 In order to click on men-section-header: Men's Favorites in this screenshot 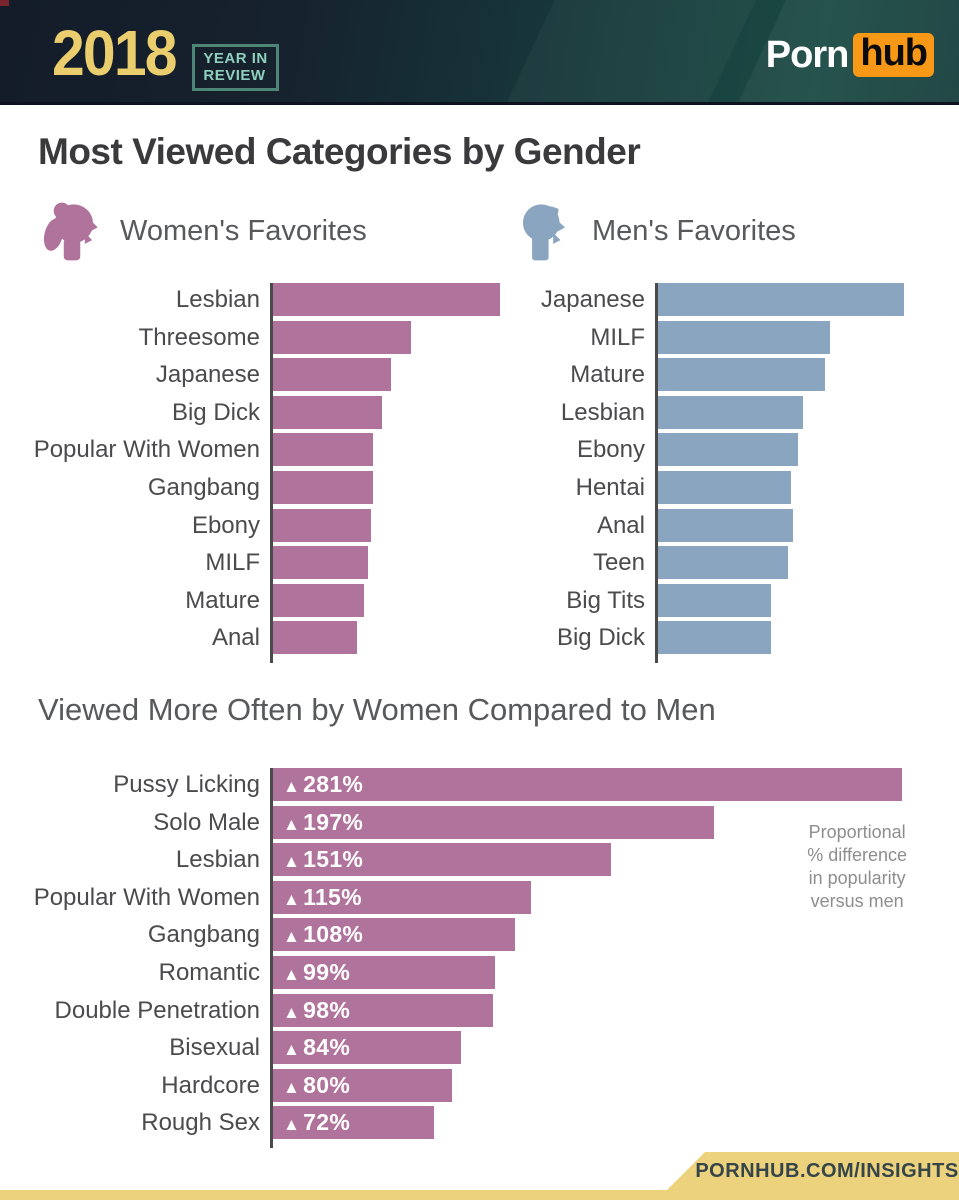, I will do `click(653, 231)`.